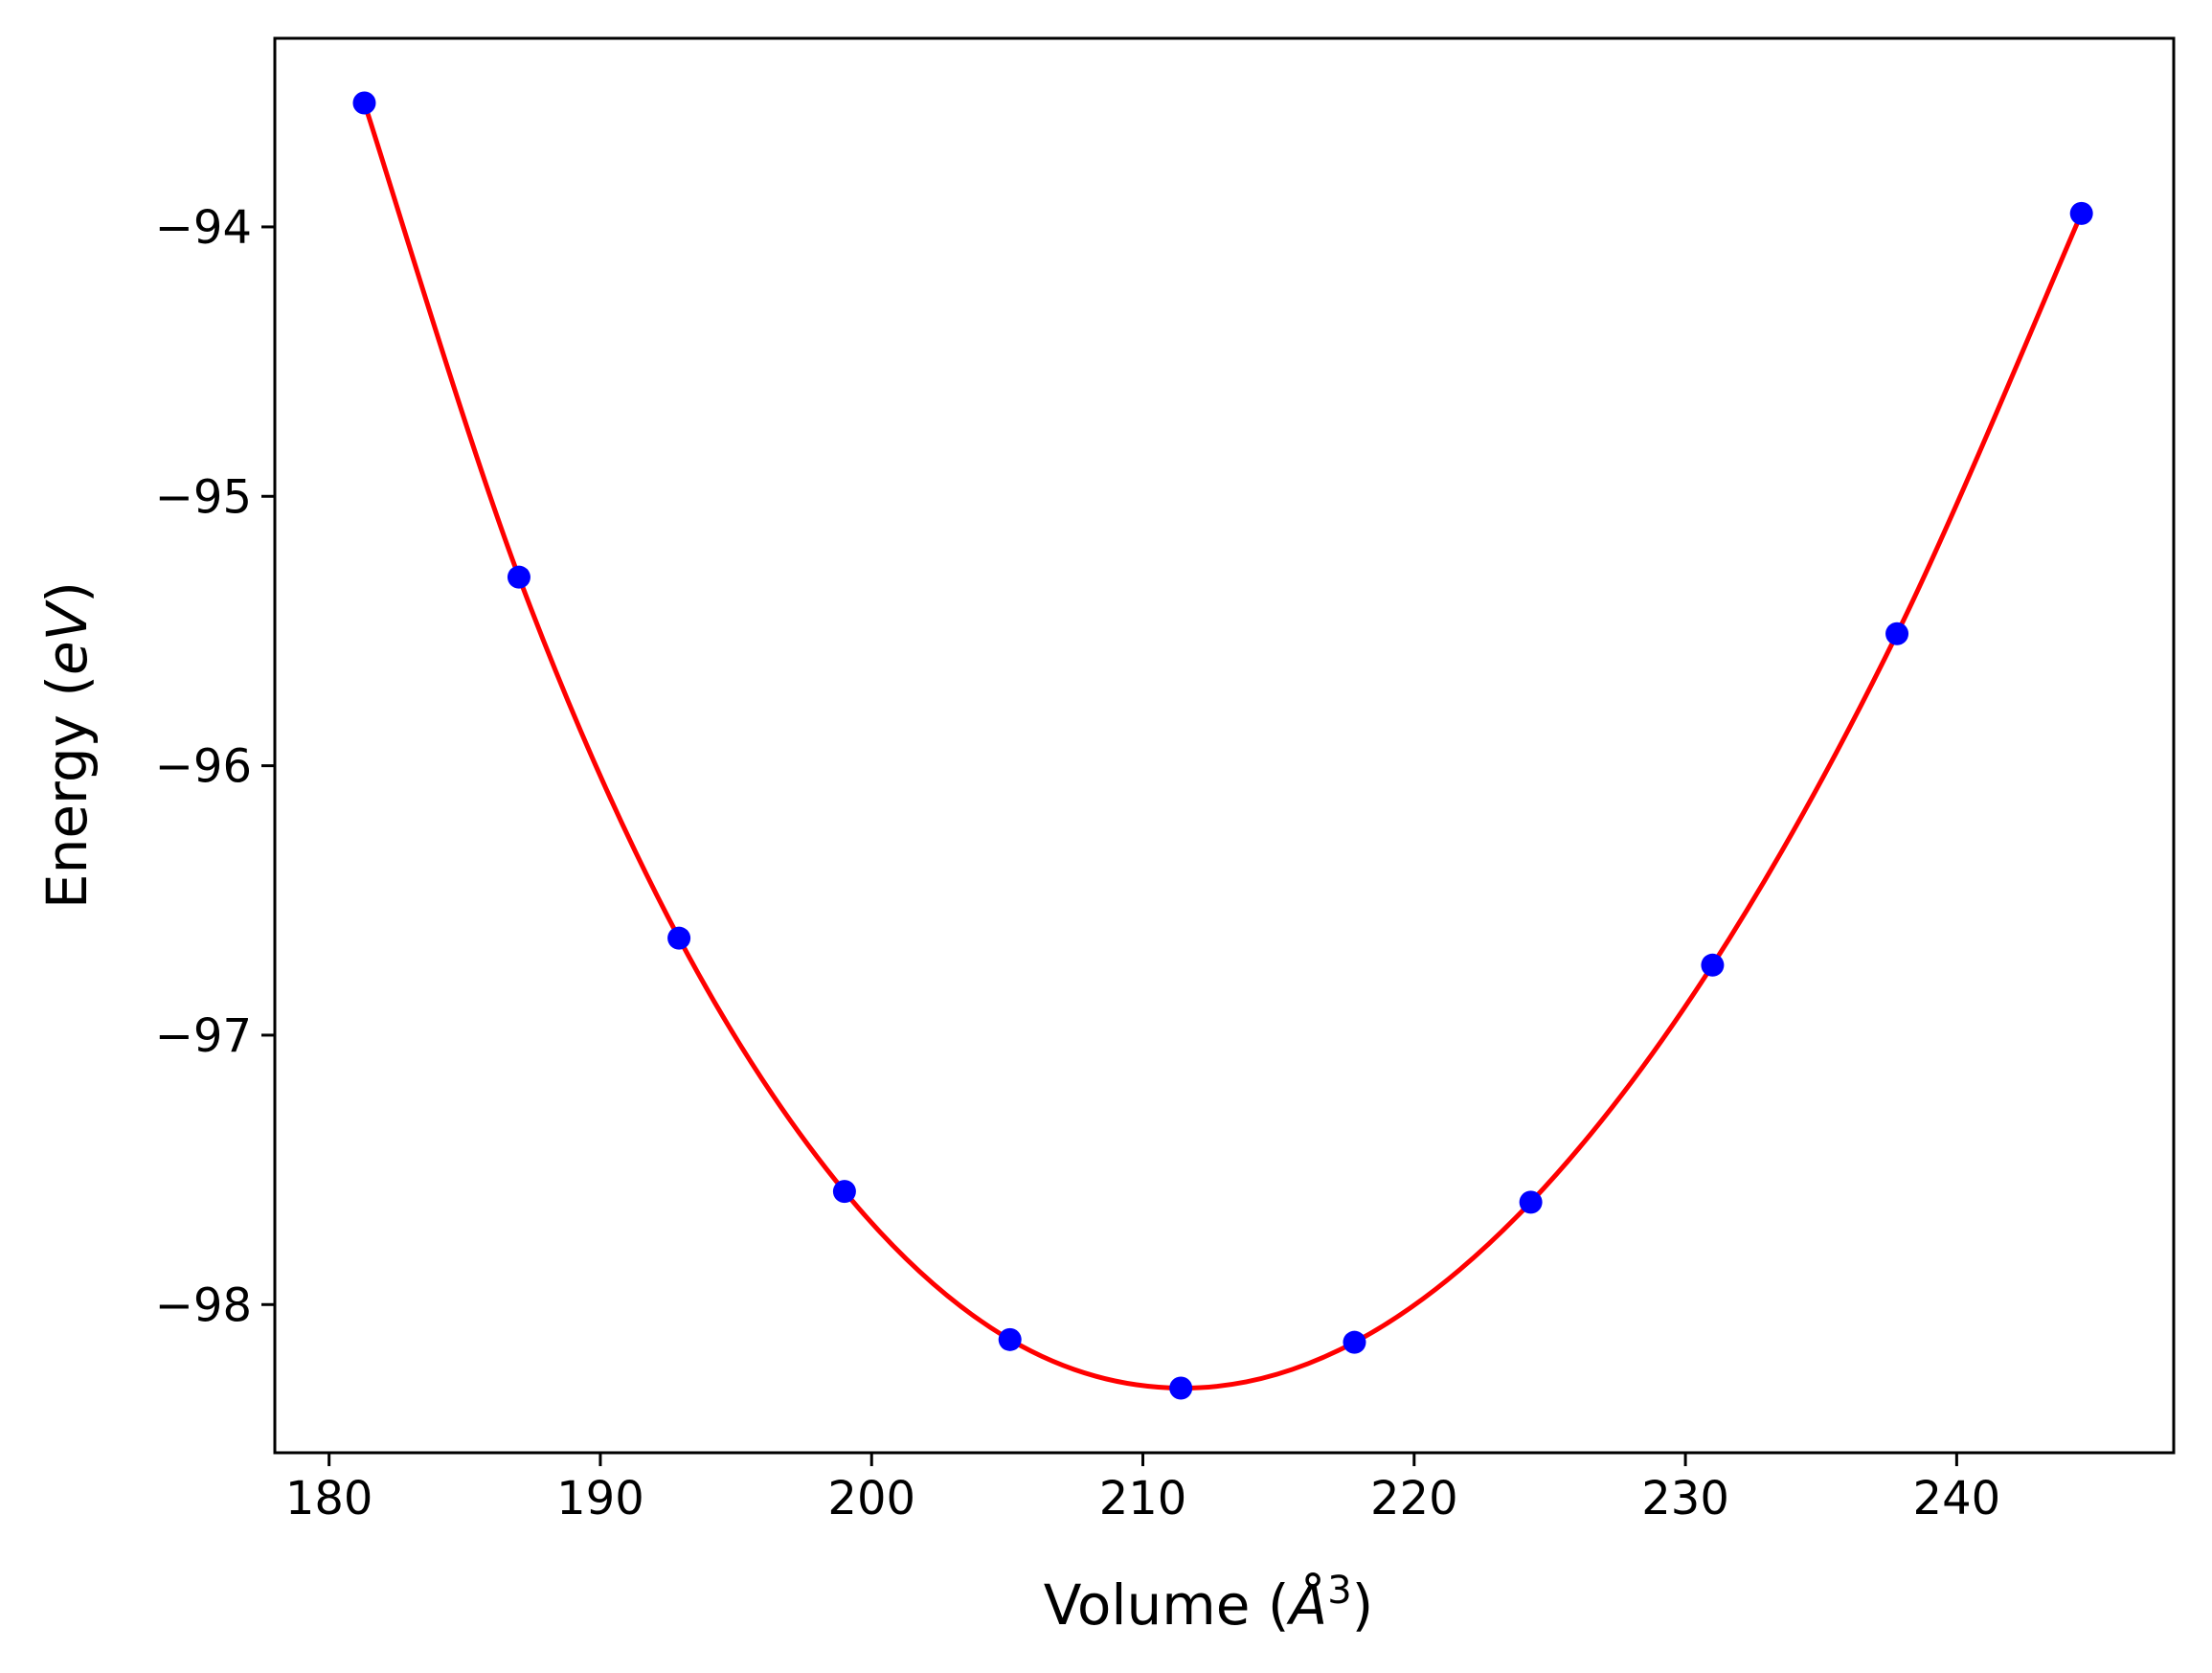 The width and height of the screenshot is (2212, 1673). I want to click on y-tick-label: −98, so click(203, 1305).